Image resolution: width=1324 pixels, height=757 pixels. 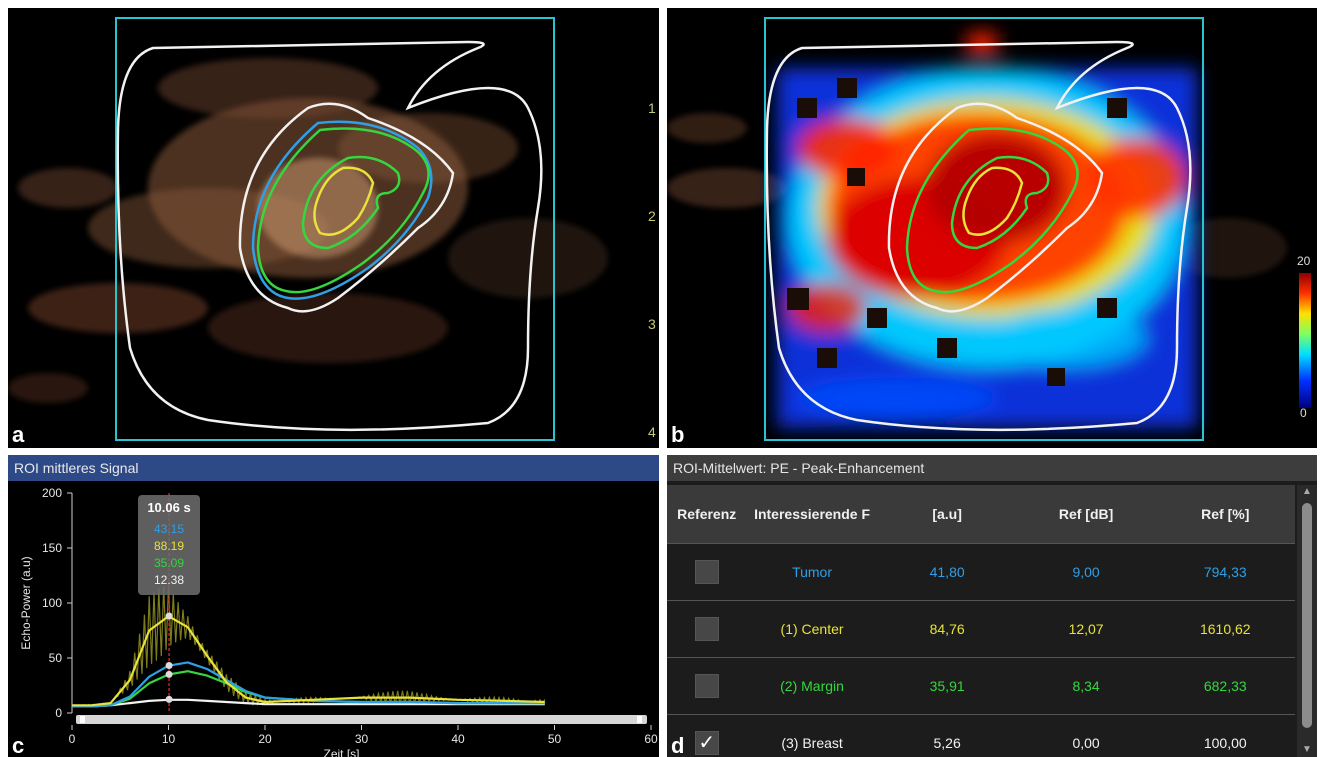 What do you see at coordinates (1086, 686) in the screenshot?
I see `ref-db-cell: 8,34` at bounding box center [1086, 686].